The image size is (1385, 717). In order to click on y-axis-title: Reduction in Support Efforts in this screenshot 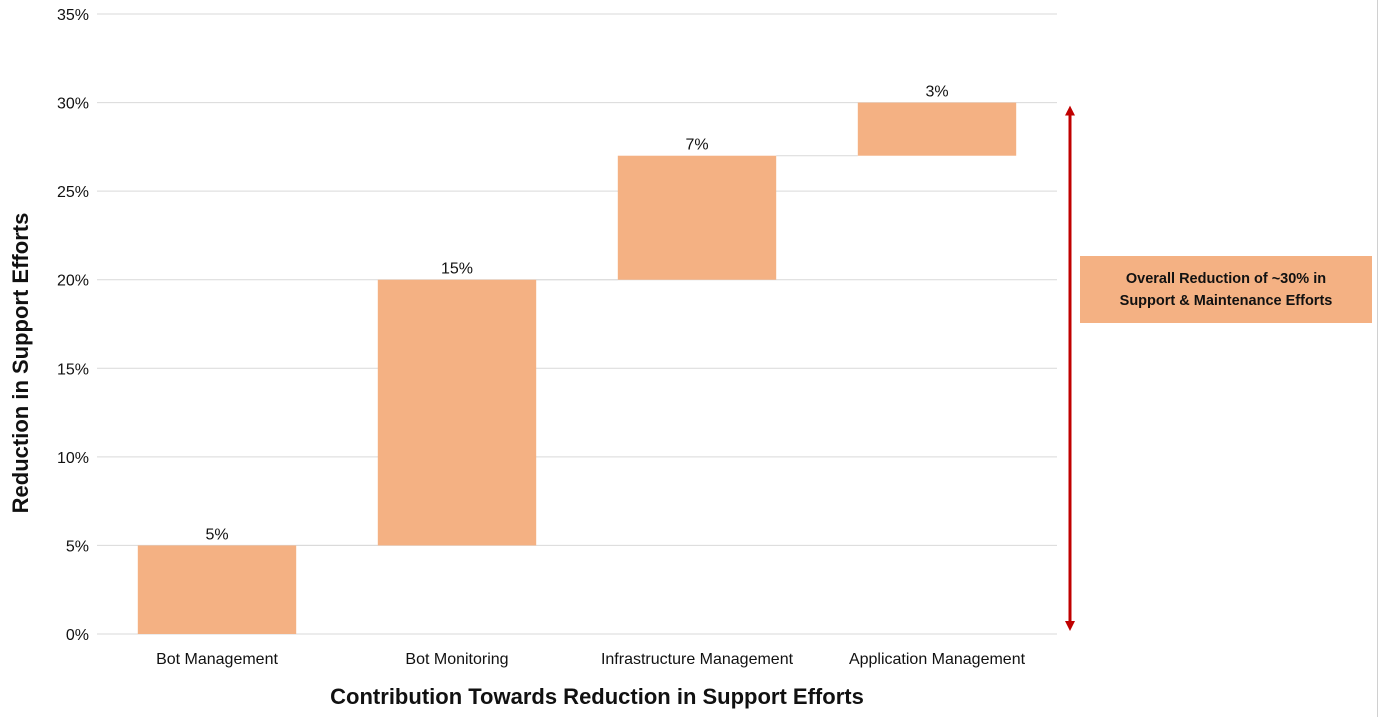, I will do `click(20, 363)`.